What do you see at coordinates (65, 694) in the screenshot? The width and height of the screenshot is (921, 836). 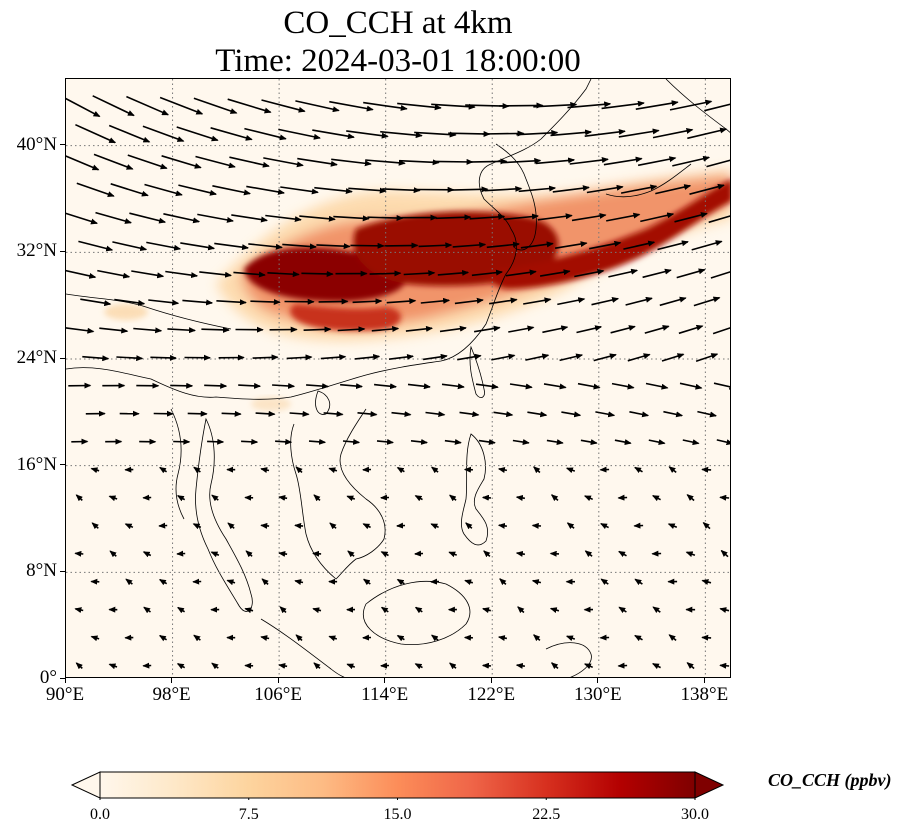 I see `x-tick-label: 90°E` at bounding box center [65, 694].